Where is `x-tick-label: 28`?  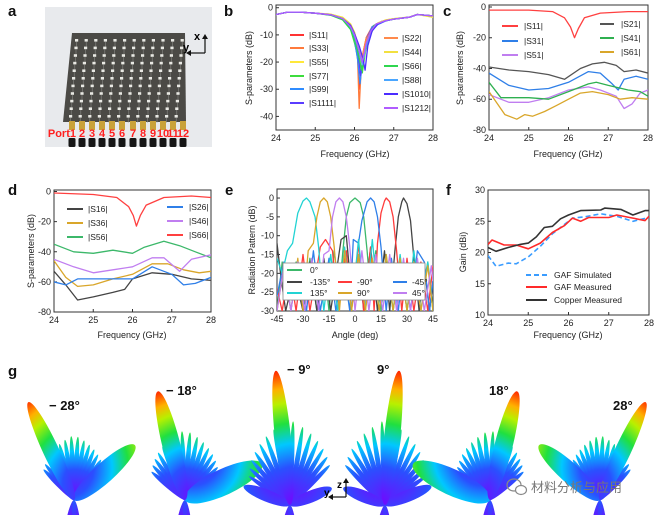
x-tick-label: 28 is located at coordinates (649, 323).